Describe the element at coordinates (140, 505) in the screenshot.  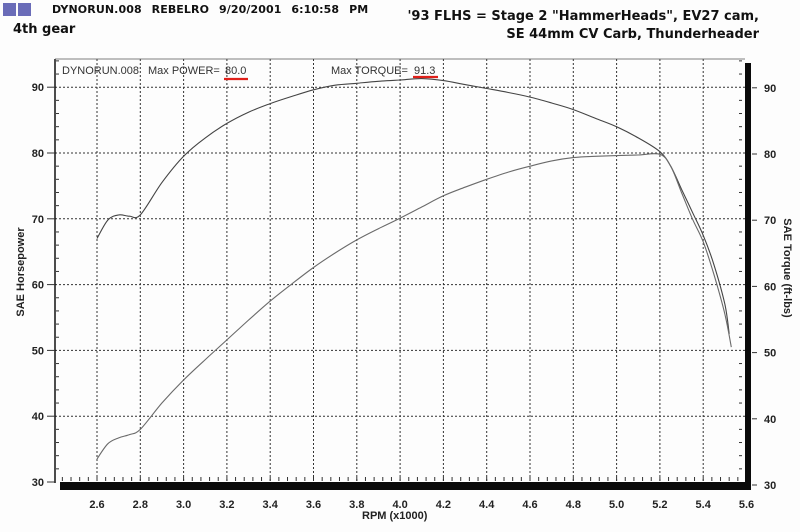
I see `x-tick-label: 2.8` at that location.